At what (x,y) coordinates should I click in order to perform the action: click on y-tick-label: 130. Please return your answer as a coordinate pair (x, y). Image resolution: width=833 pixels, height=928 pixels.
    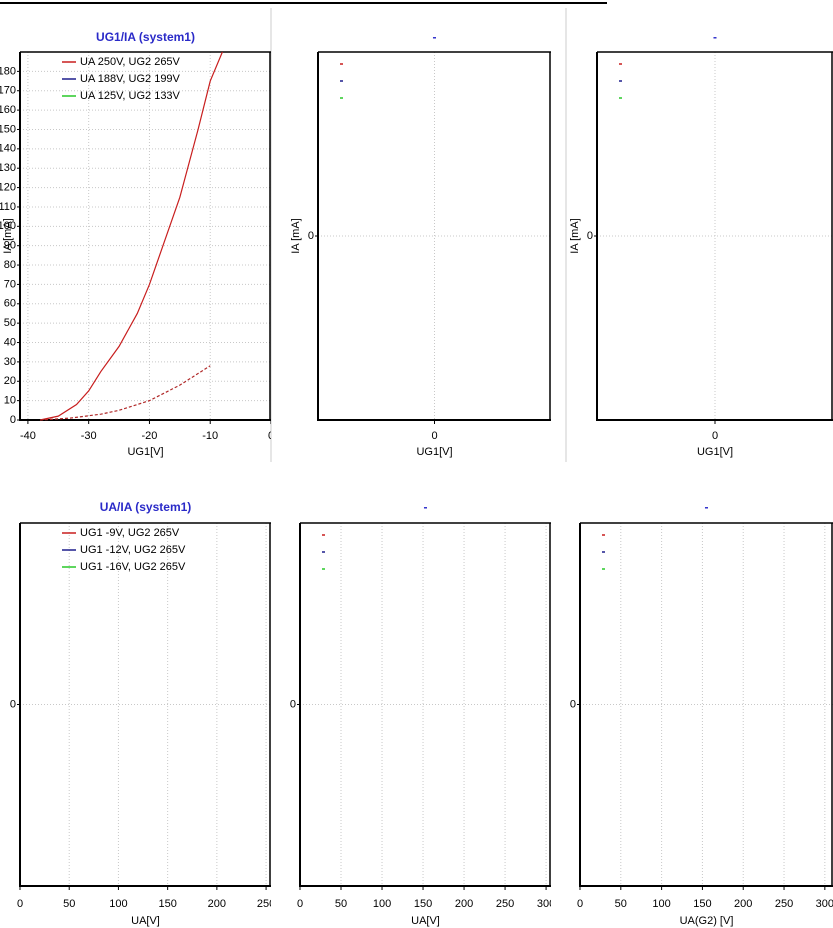
    Looking at the image, I should click on (8, 168).